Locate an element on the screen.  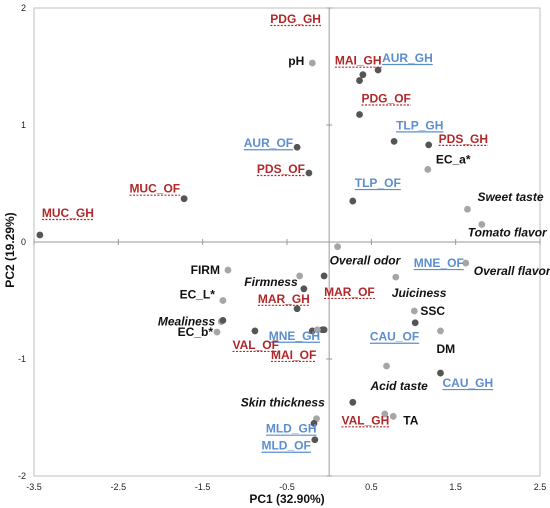
point-label: Overall flavor is located at coordinates (512, 271).